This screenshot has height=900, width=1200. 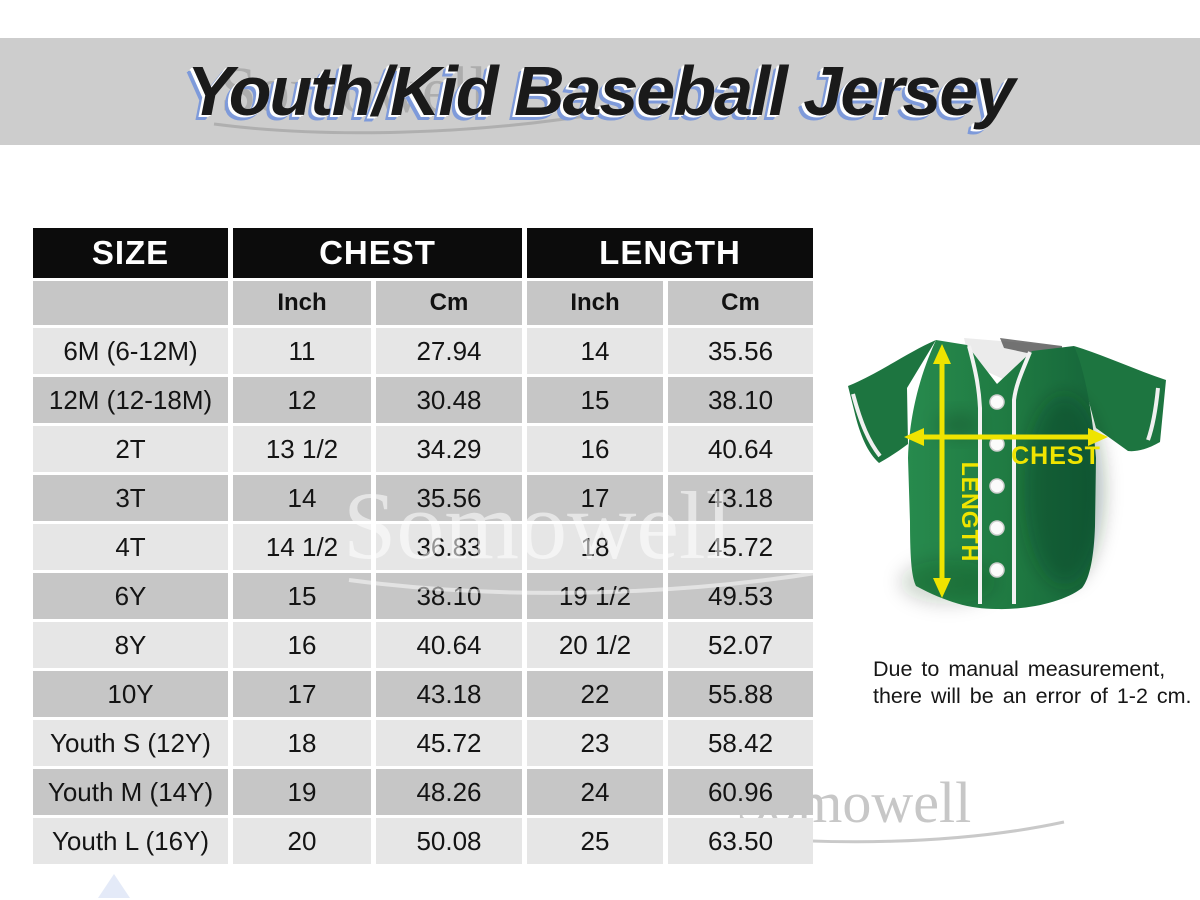 What do you see at coordinates (1064, 490) in the screenshot?
I see `jersey-shadow-right` at bounding box center [1064, 490].